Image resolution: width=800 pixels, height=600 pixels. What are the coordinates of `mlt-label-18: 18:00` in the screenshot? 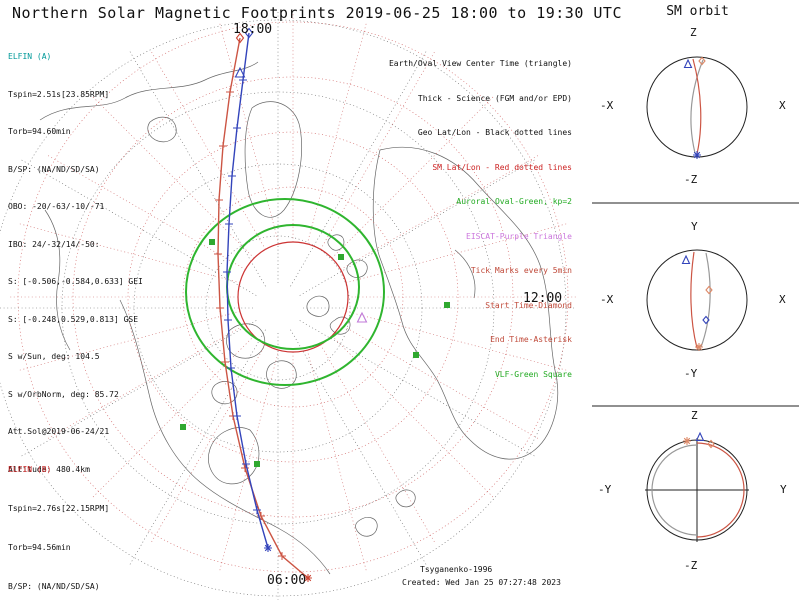 It's located at (253, 29).